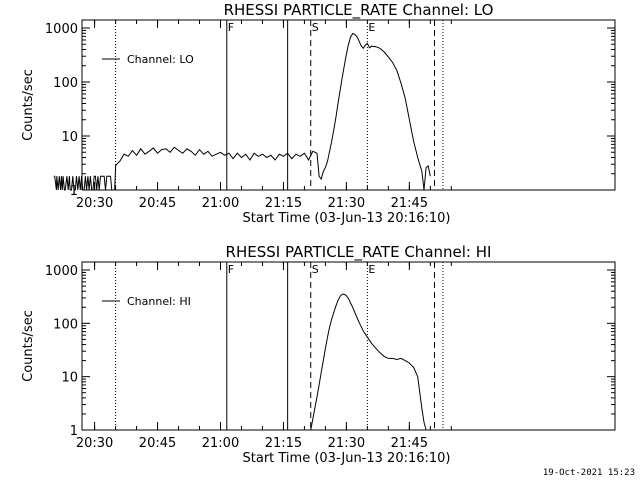 The height and width of the screenshot is (480, 640). Describe the element at coordinates (160, 59) in the screenshot. I see `legend-label: Channel: LO` at that location.